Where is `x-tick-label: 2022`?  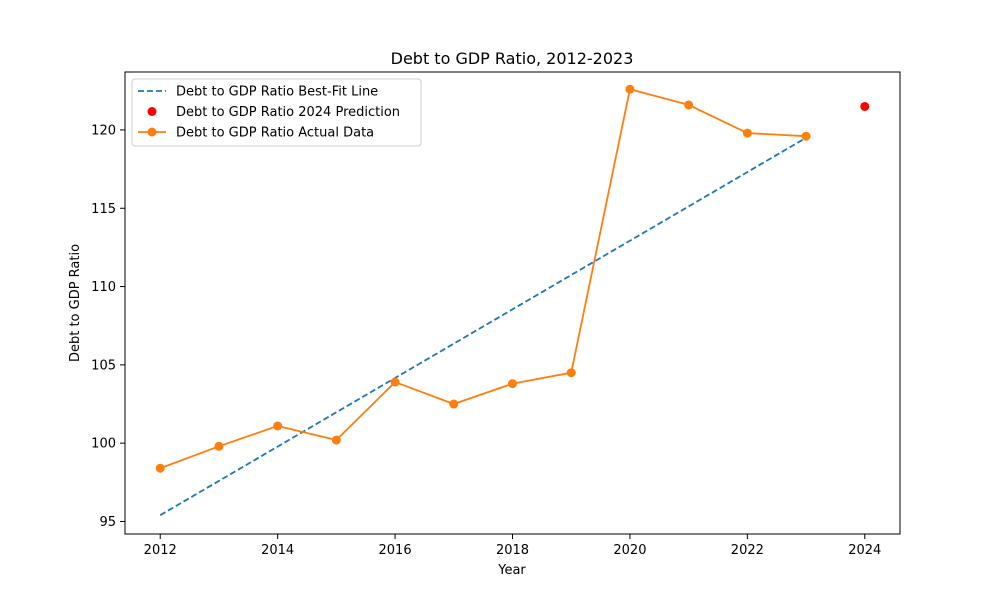
x-tick-label: 2022 is located at coordinates (747, 550).